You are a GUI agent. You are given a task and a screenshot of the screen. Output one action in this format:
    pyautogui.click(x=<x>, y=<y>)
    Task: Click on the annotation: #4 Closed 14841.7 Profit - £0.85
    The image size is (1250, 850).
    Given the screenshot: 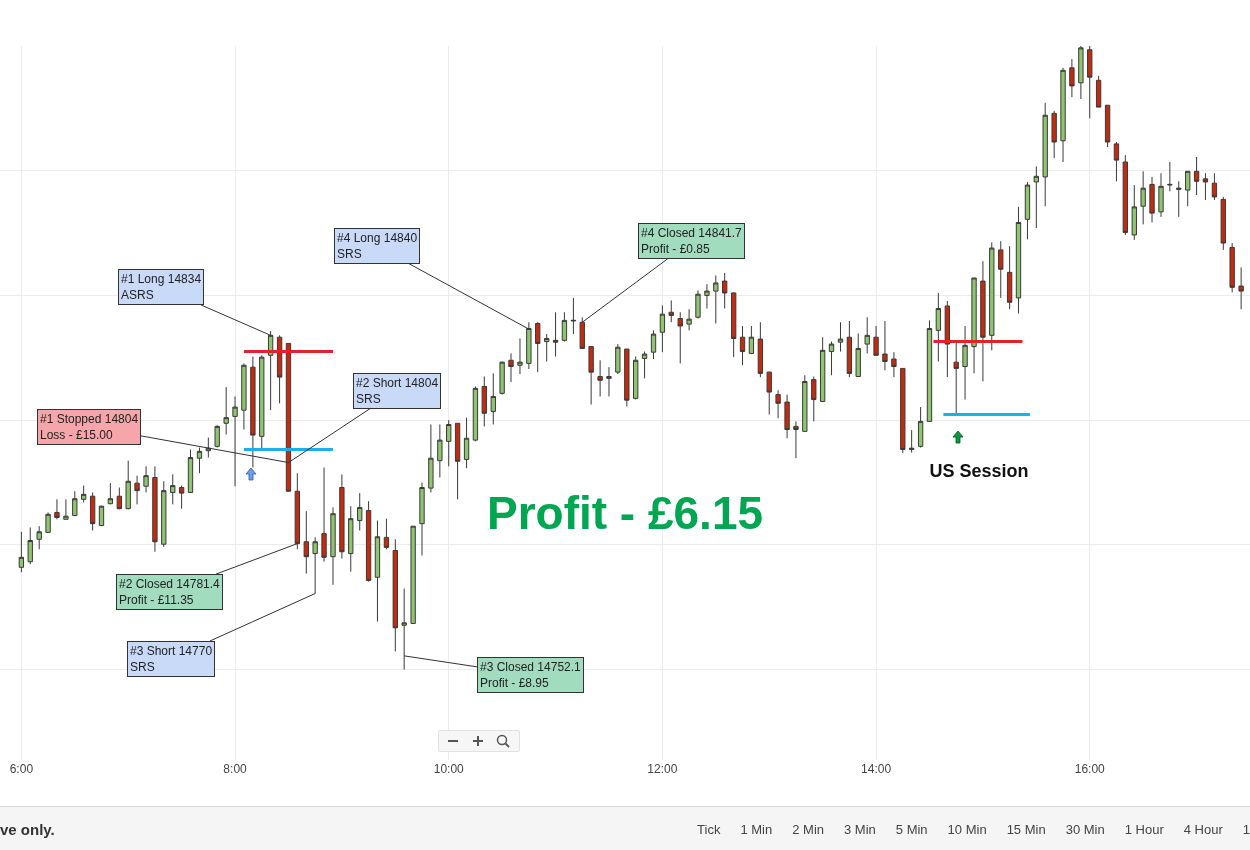 What is the action you would take?
    pyautogui.click(x=692, y=241)
    